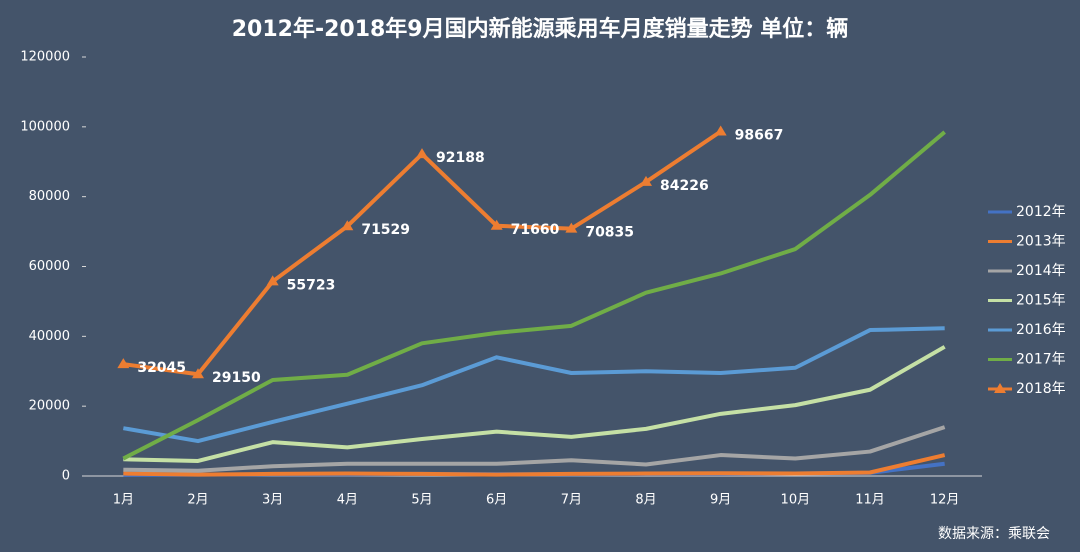  I want to click on y-tick-label: 120000, so click(45, 57).